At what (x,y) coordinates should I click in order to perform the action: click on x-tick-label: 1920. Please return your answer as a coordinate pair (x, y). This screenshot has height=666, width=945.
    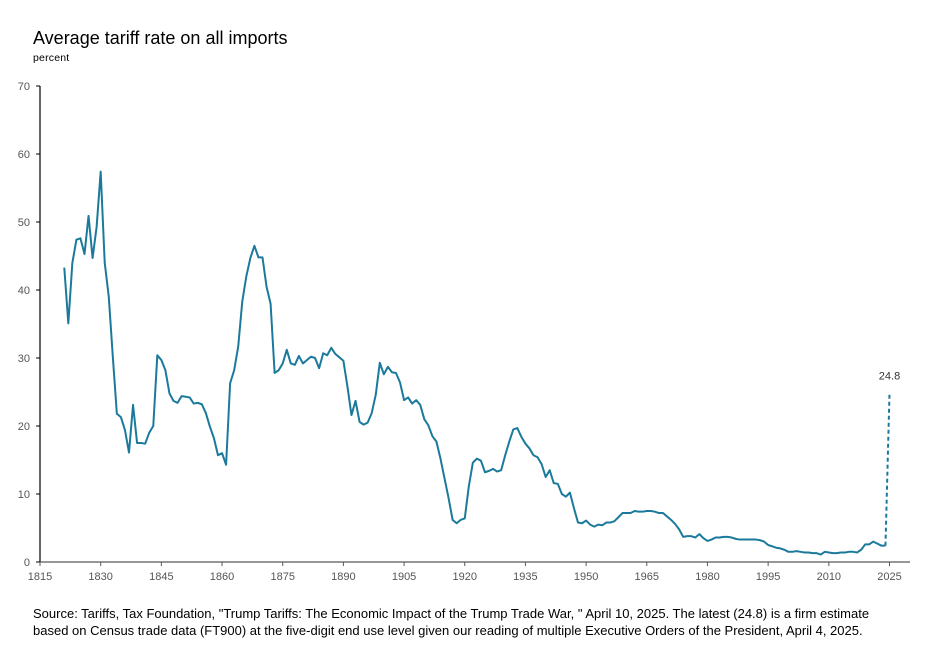
    Looking at the image, I should click on (465, 577).